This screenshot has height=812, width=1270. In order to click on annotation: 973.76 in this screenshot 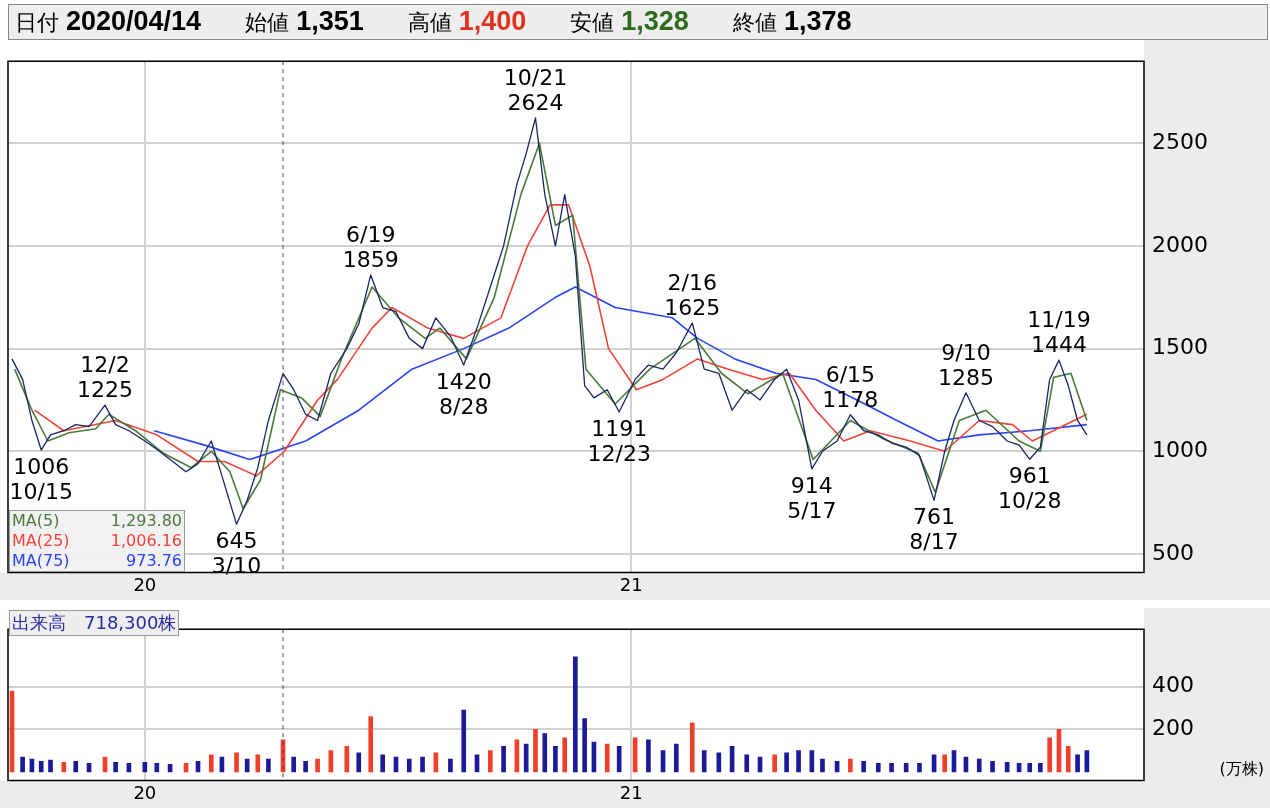, I will do `click(154, 561)`.